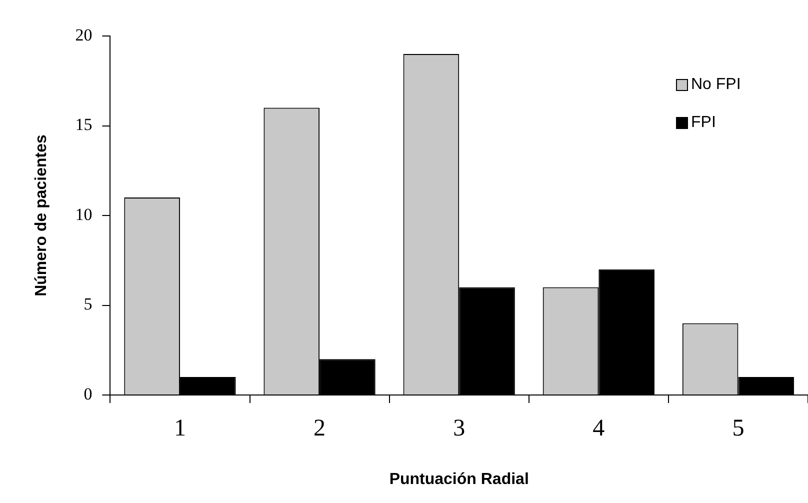  What do you see at coordinates (716, 85) in the screenshot?
I see `legend-label: No FPI` at bounding box center [716, 85].